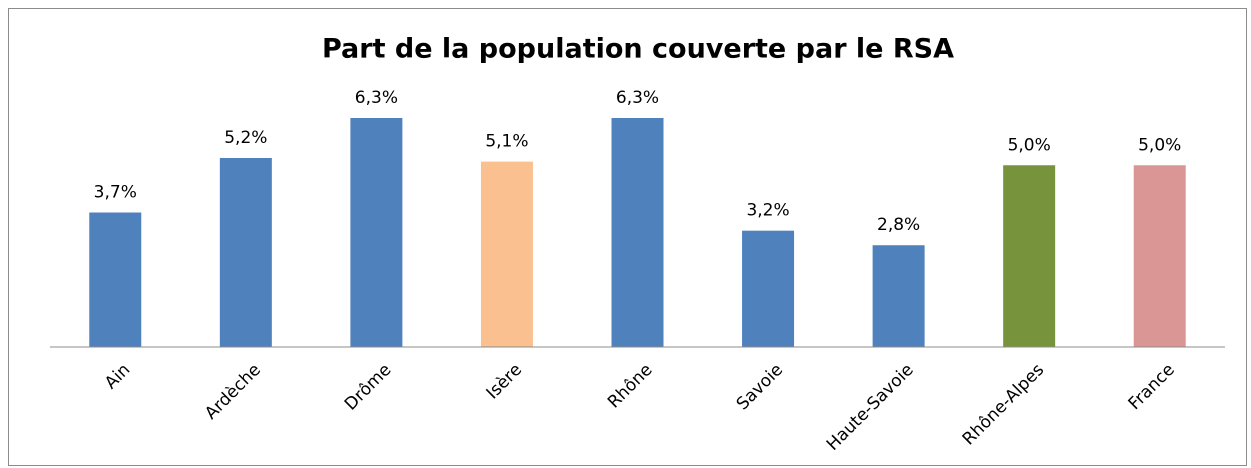 The height and width of the screenshot is (468, 1251). Describe the element at coordinates (898, 225) in the screenshot. I see `data-label: 2,8%` at that location.